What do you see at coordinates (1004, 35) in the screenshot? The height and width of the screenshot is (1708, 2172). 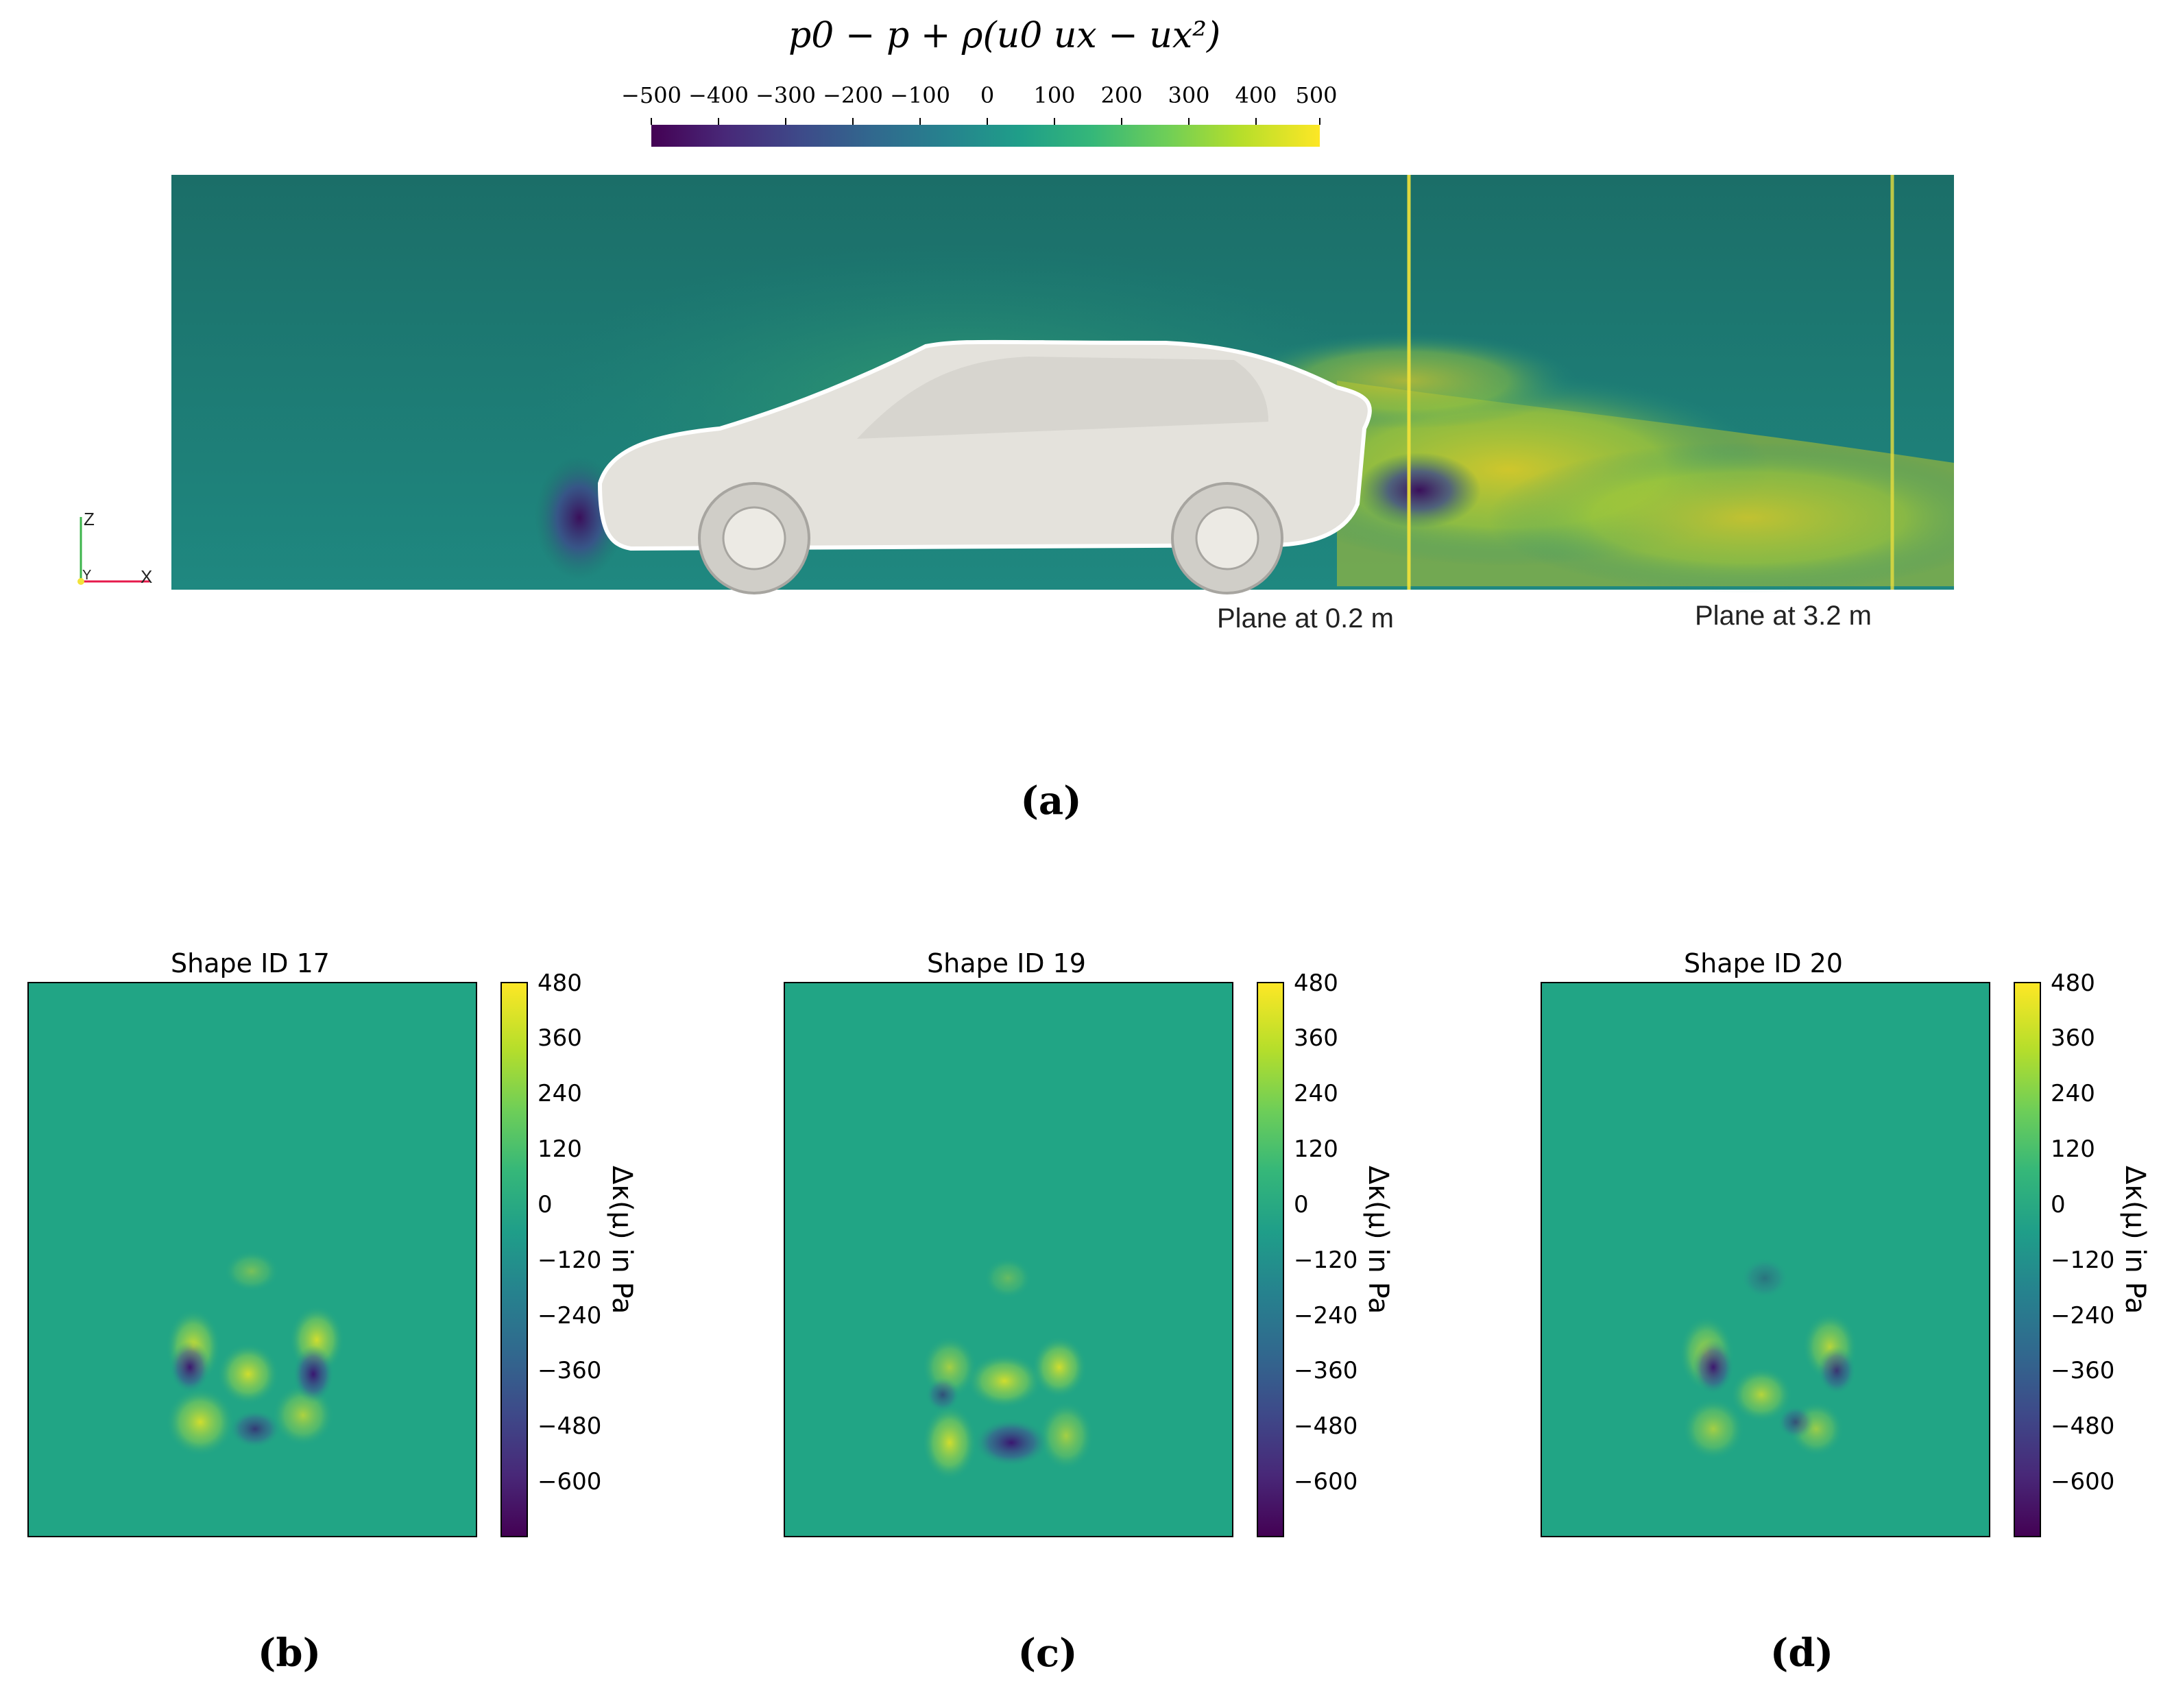 I see `colorbar-title-a: p0 − p + ρ(u0 ux − ux²)` at bounding box center [1004, 35].